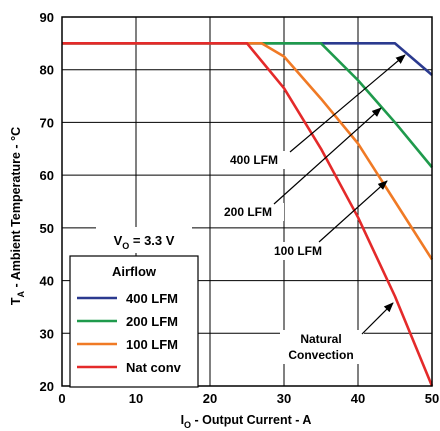 The image size is (440, 431). I want to click on y-axis-title: TA - Ambient Temperature - °C, so click(17, 216).